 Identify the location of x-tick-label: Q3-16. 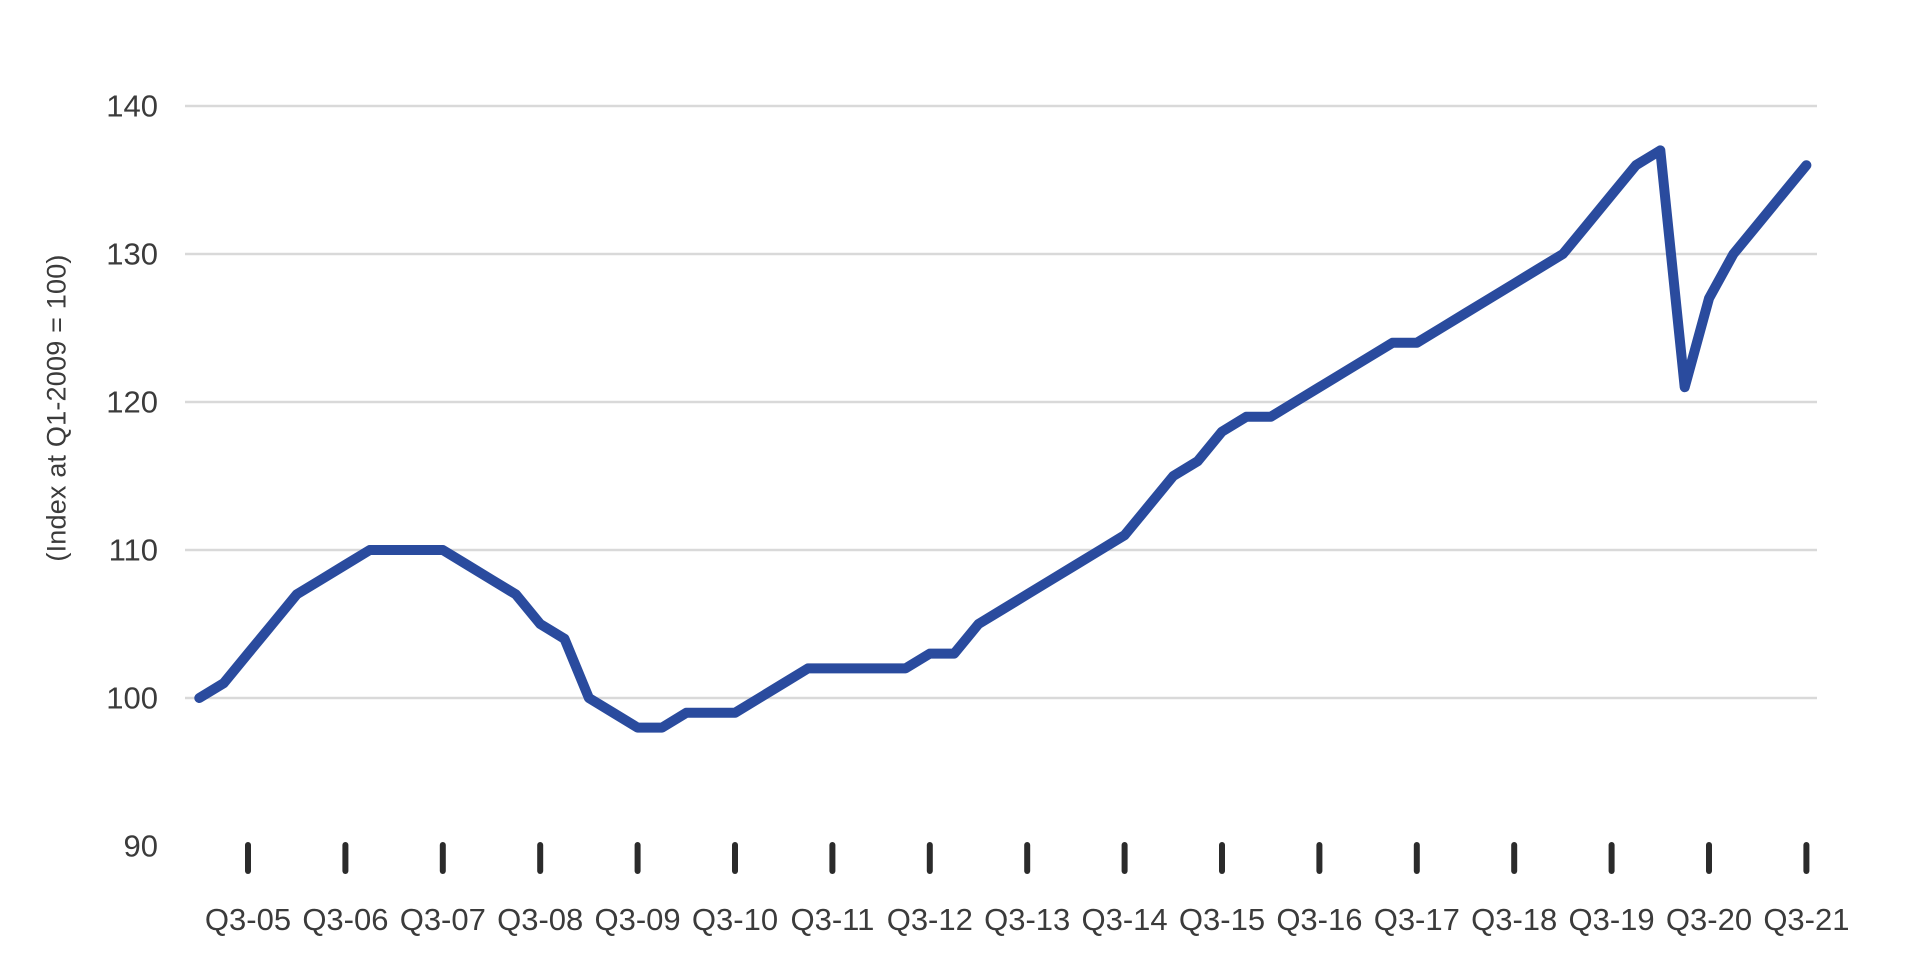
(1319, 919).